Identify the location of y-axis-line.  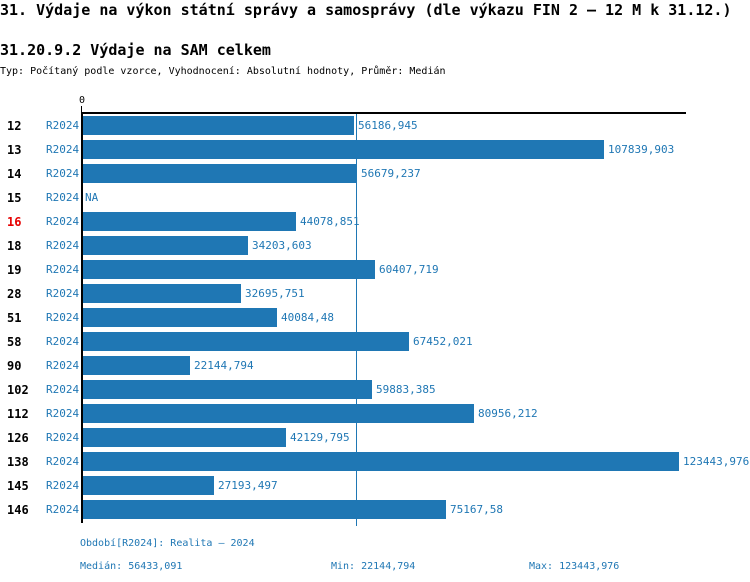
(82, 317).